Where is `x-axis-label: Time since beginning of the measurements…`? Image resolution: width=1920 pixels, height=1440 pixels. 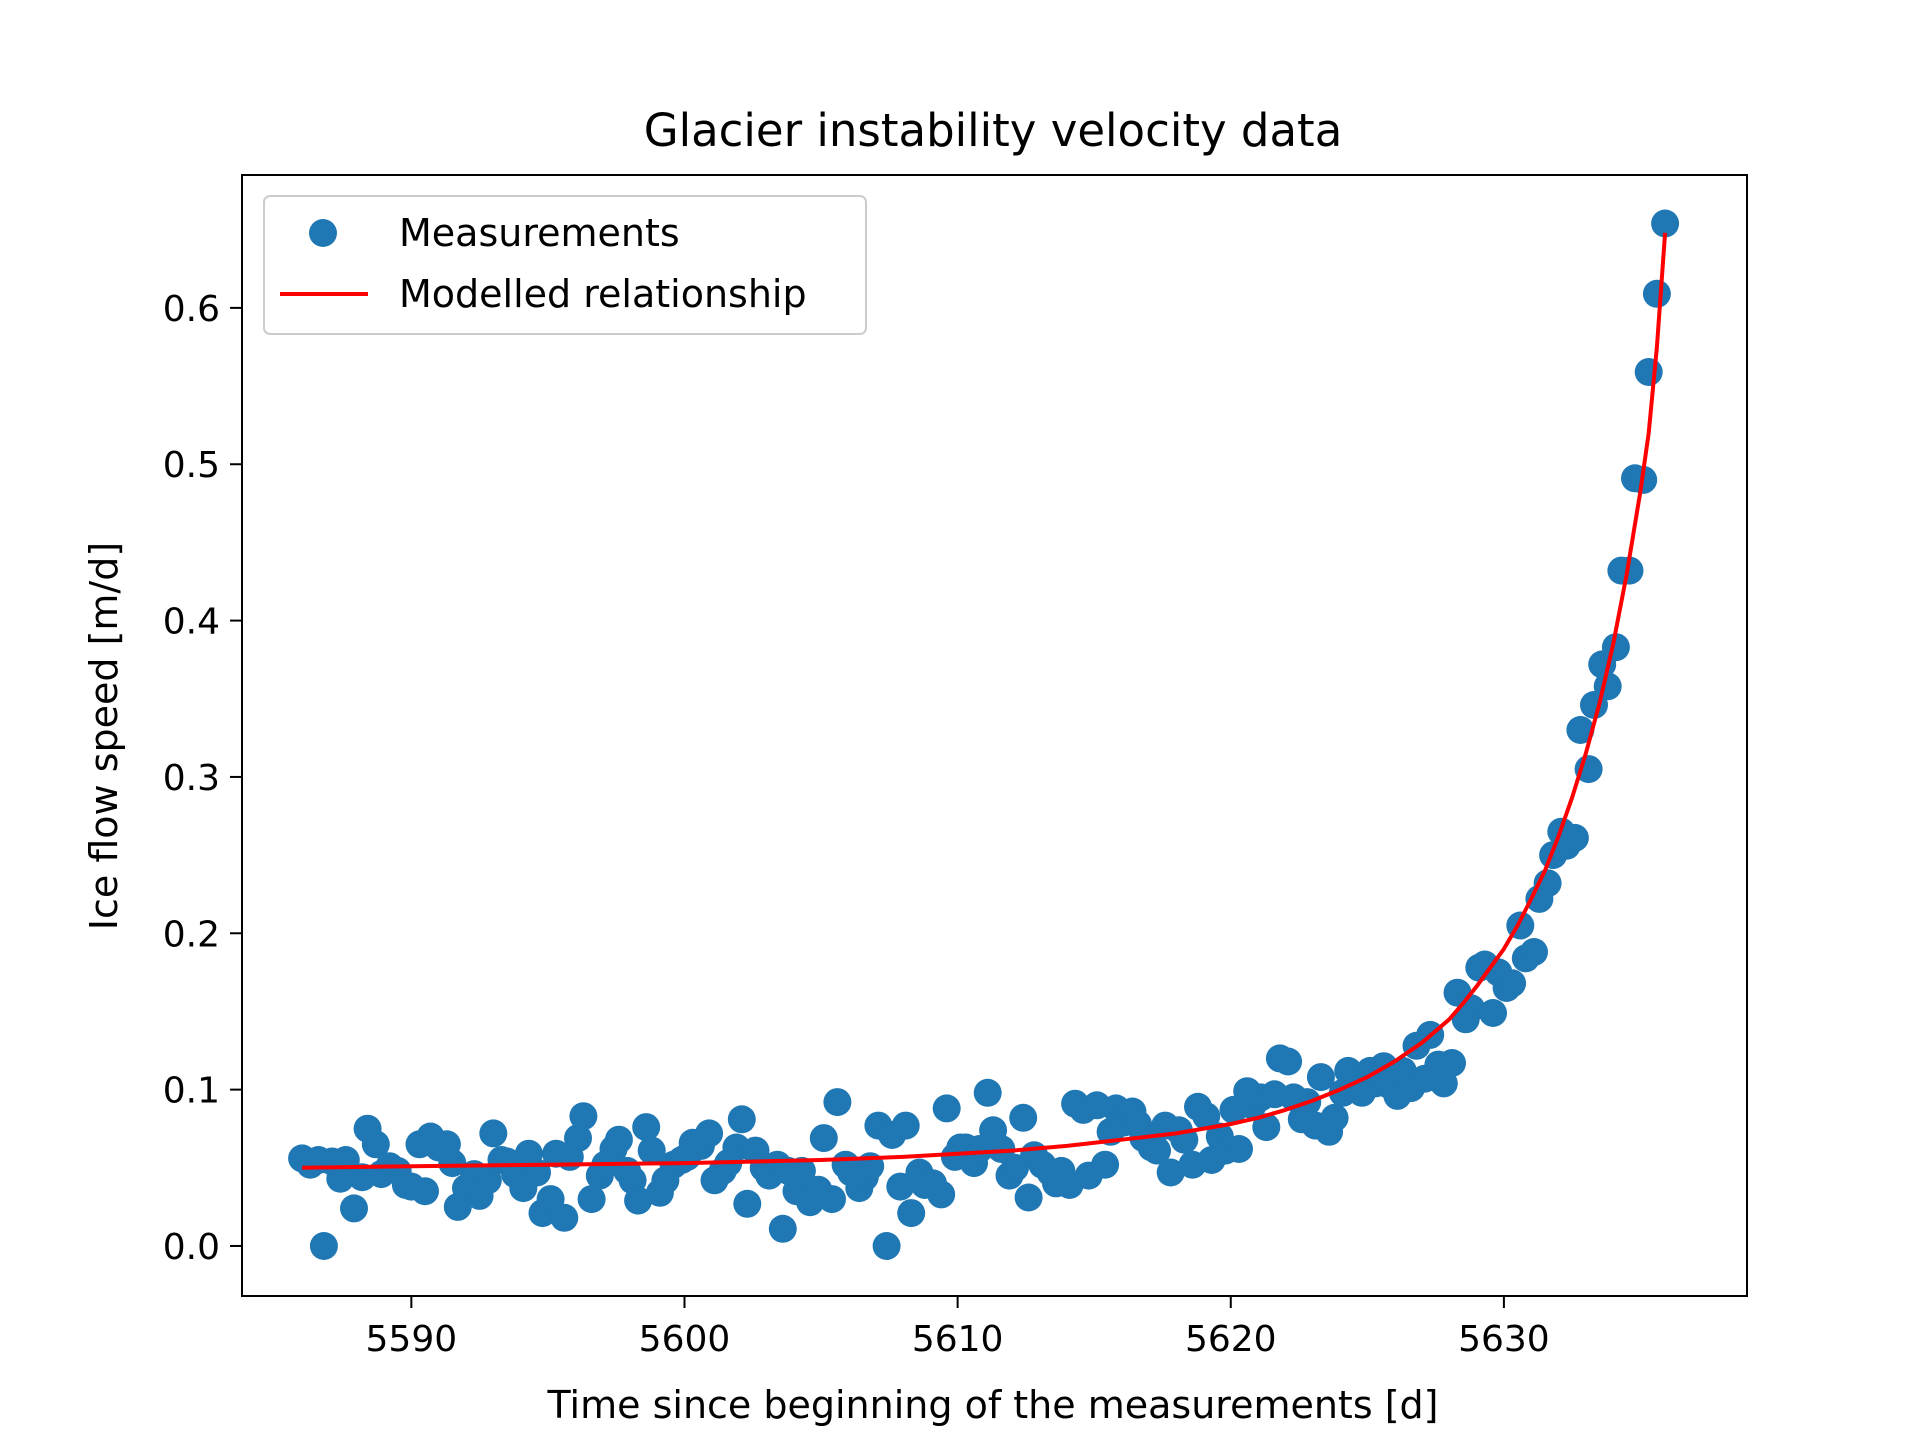
x-axis-label: Time since beginning of the measurements… is located at coordinates (993, 1405).